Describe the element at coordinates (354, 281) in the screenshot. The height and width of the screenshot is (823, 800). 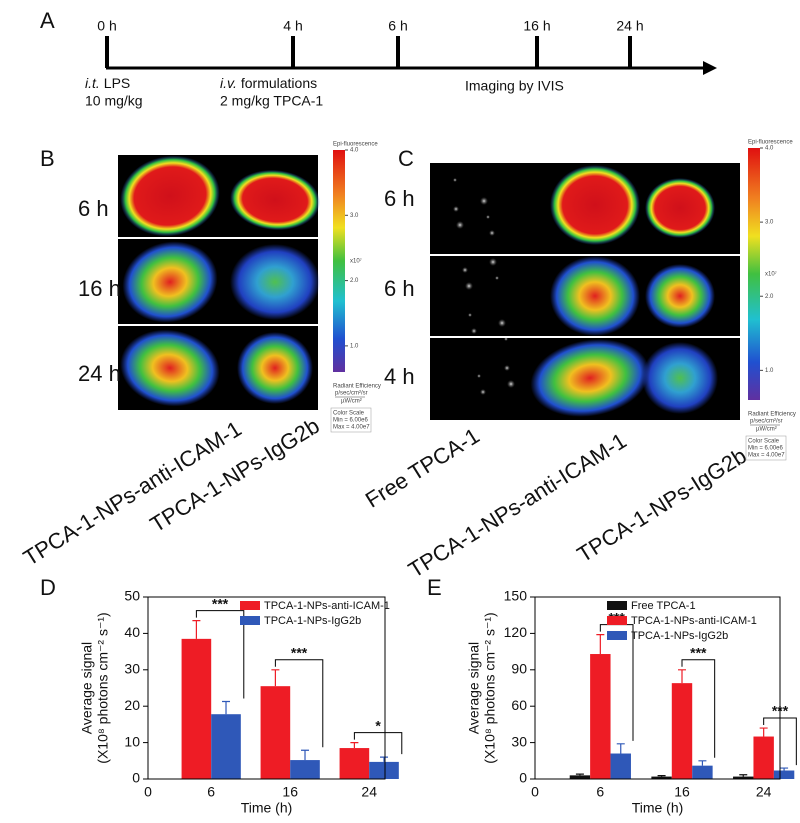
I see `colorbar-tick-label: 2.0` at that location.